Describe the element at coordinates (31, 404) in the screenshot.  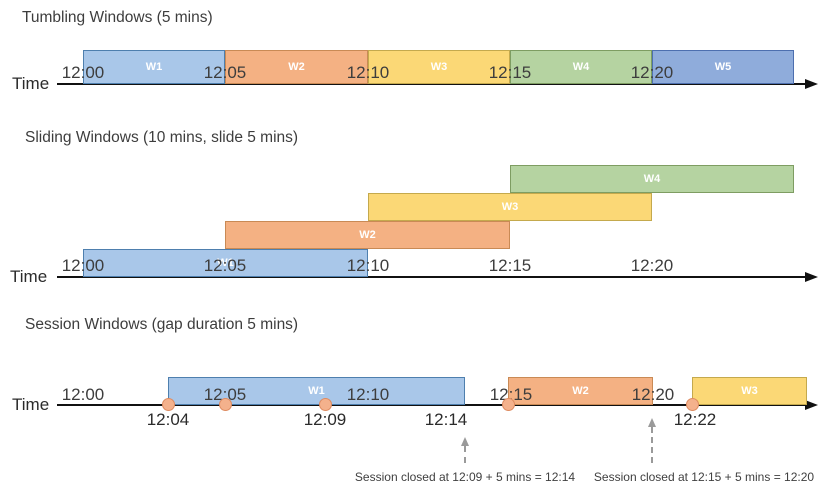
I see `session-time-axis-label: Time` at that location.